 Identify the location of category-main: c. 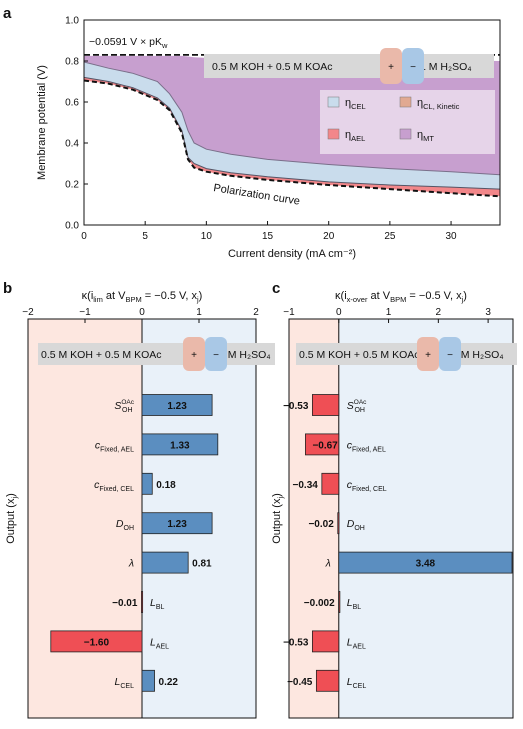
(350, 445).